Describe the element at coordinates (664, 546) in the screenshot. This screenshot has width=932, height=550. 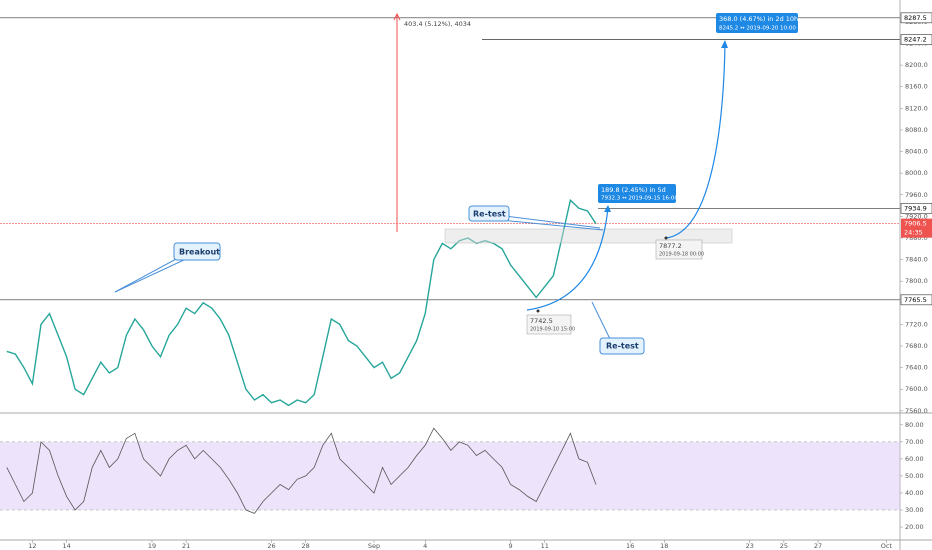
I see `x-tick-label: 18` at that location.